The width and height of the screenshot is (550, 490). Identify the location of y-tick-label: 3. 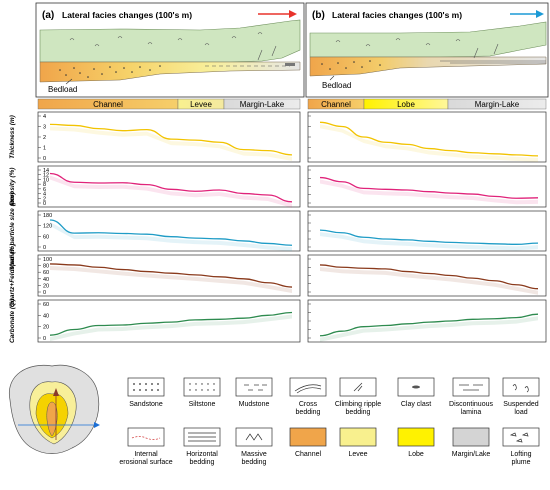
(44, 128).